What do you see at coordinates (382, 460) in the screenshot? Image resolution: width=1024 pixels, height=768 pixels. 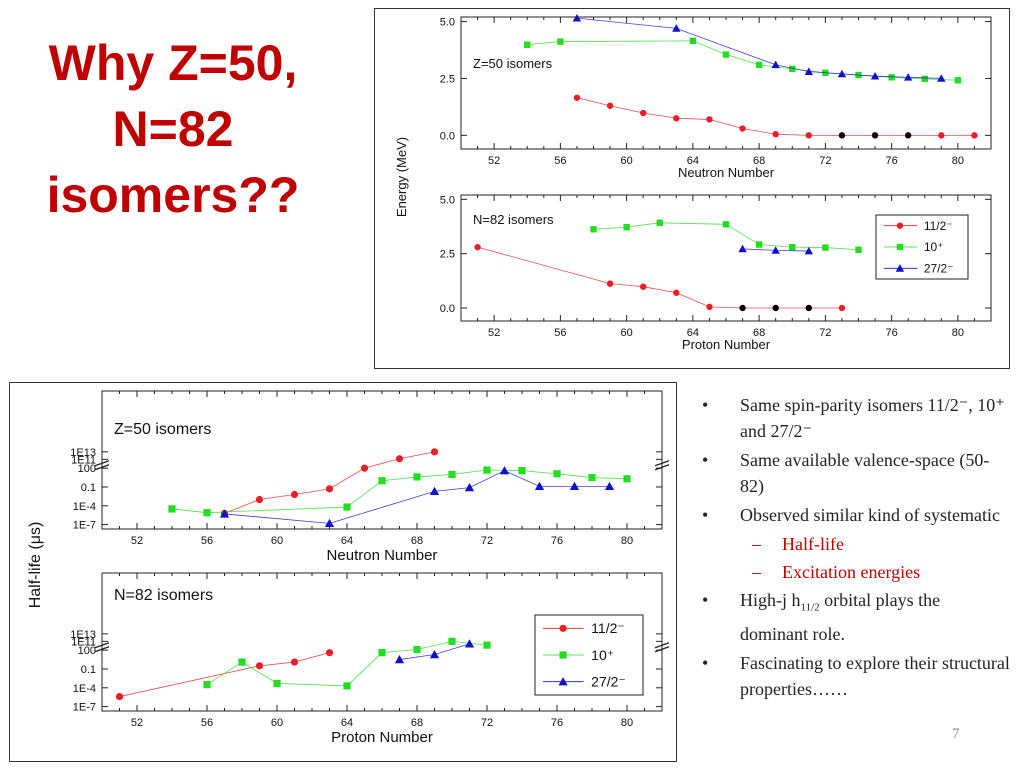 I see `plot-frame` at bounding box center [382, 460].